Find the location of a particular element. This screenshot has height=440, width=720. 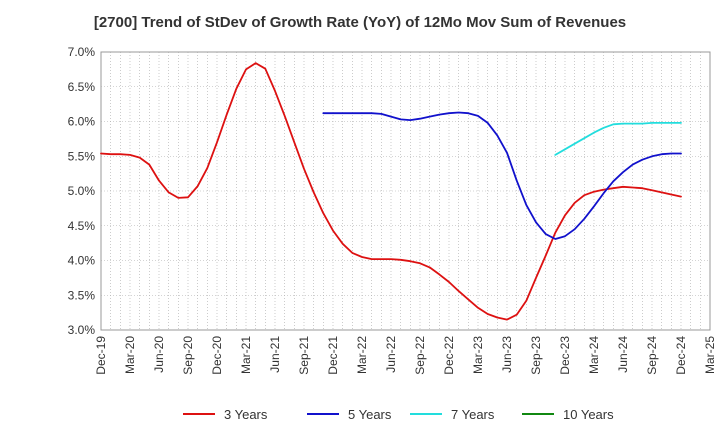

series-line-7-years is located at coordinates (618, 139).